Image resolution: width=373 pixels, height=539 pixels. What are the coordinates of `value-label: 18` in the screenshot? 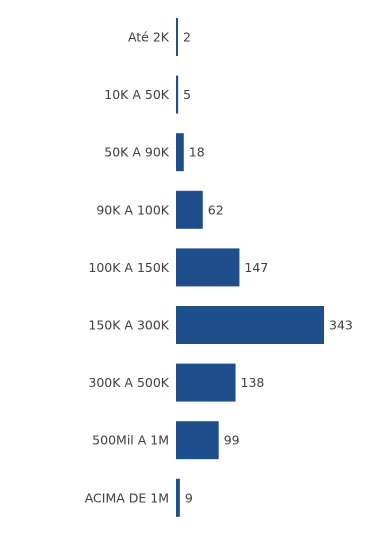 It's located at (197, 152).